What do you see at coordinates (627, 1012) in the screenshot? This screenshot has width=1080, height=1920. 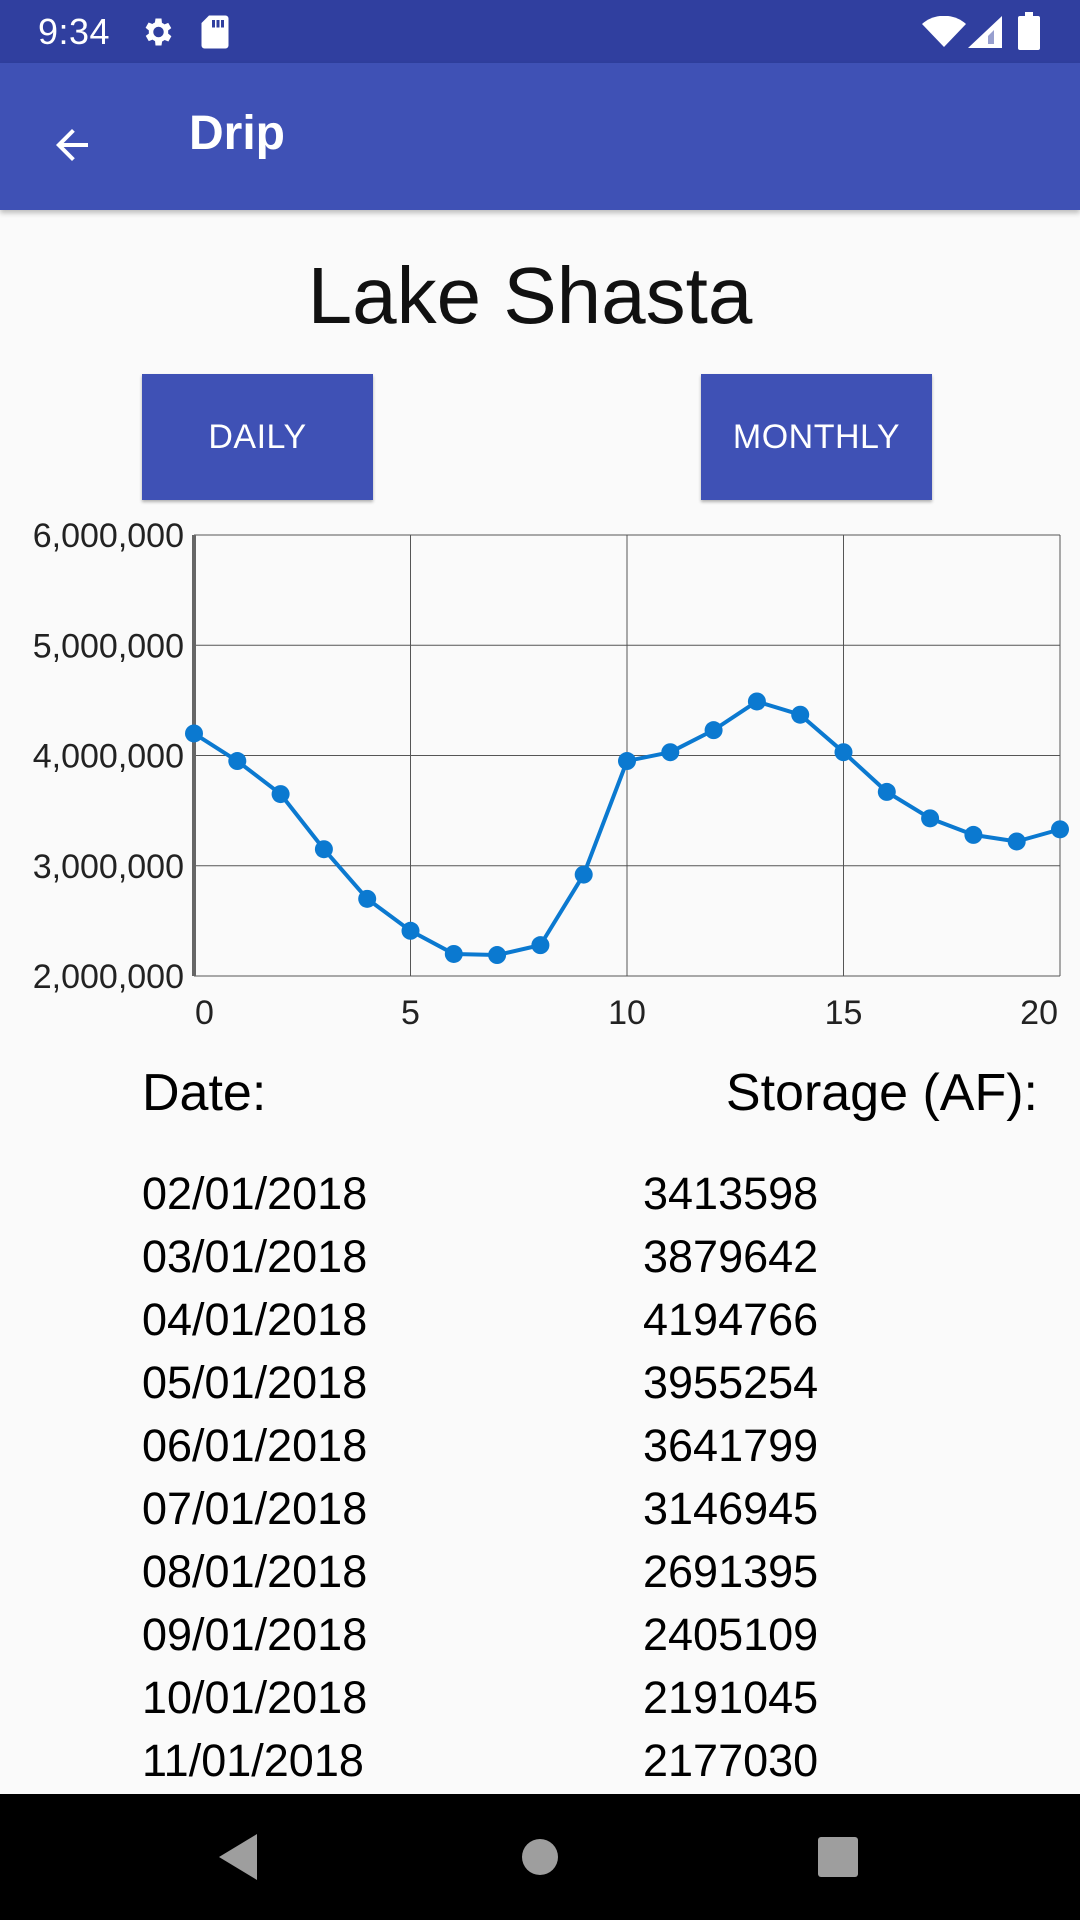 I see `x-tick-label: 10` at bounding box center [627, 1012].